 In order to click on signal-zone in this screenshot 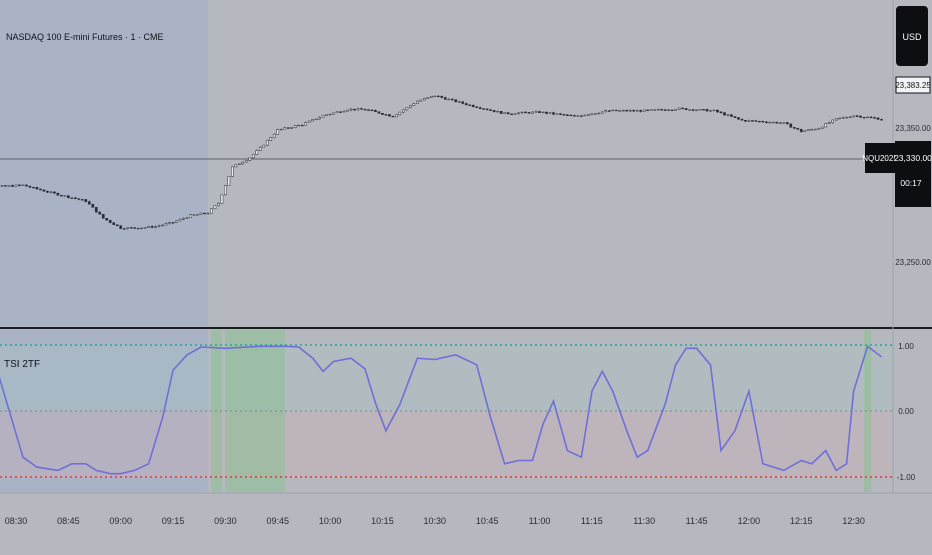, I will do `click(868, 411)`.